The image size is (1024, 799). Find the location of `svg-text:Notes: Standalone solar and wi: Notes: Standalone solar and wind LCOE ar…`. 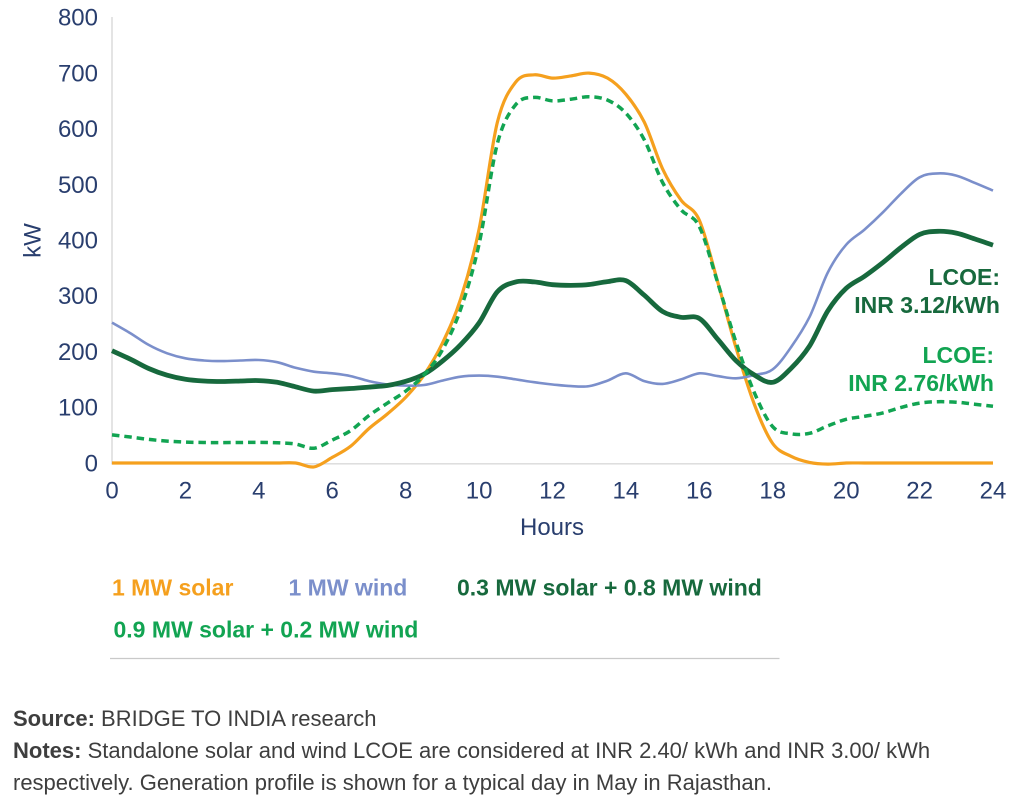

svg-text:Notes: Standalone solar and wi: Notes: Standalone solar and wind LCOE ar… is located at coordinates (471, 750).